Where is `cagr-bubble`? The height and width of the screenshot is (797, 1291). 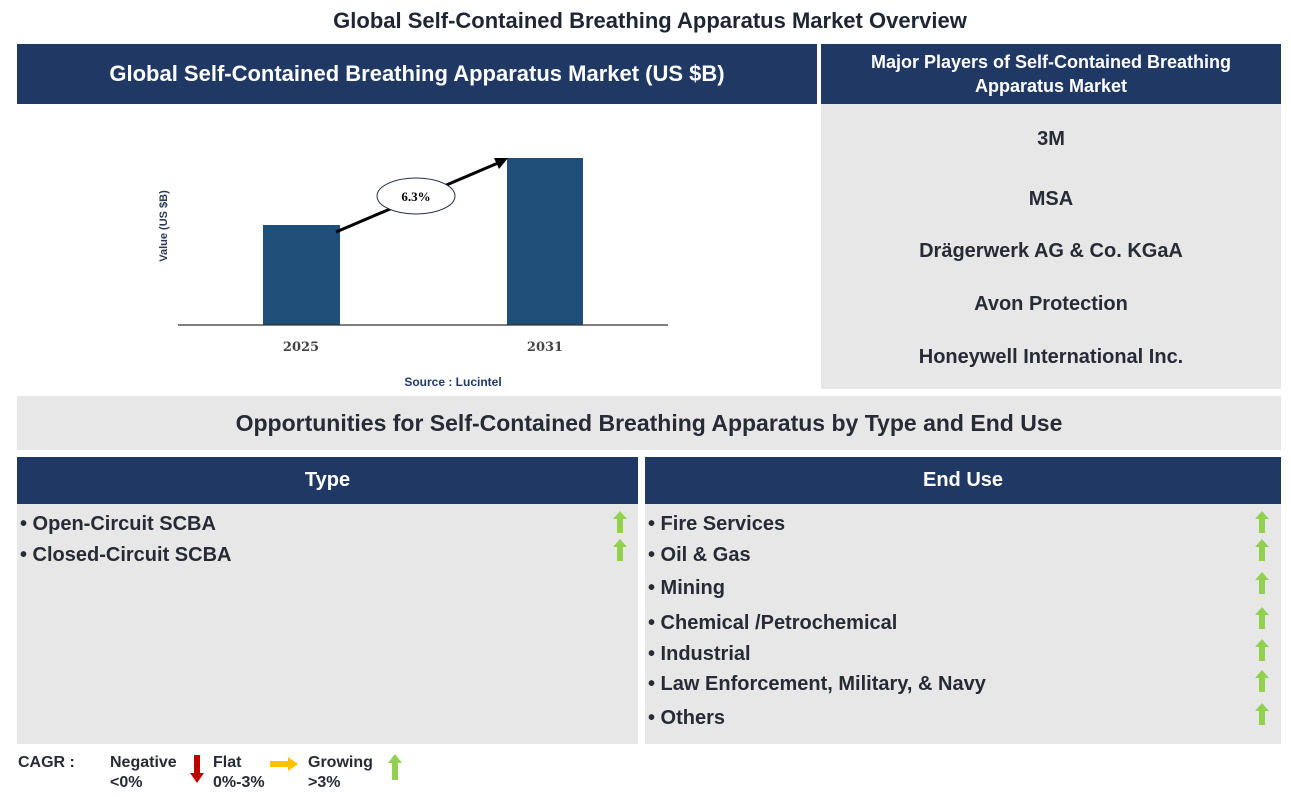
cagr-bubble is located at coordinates (416, 196).